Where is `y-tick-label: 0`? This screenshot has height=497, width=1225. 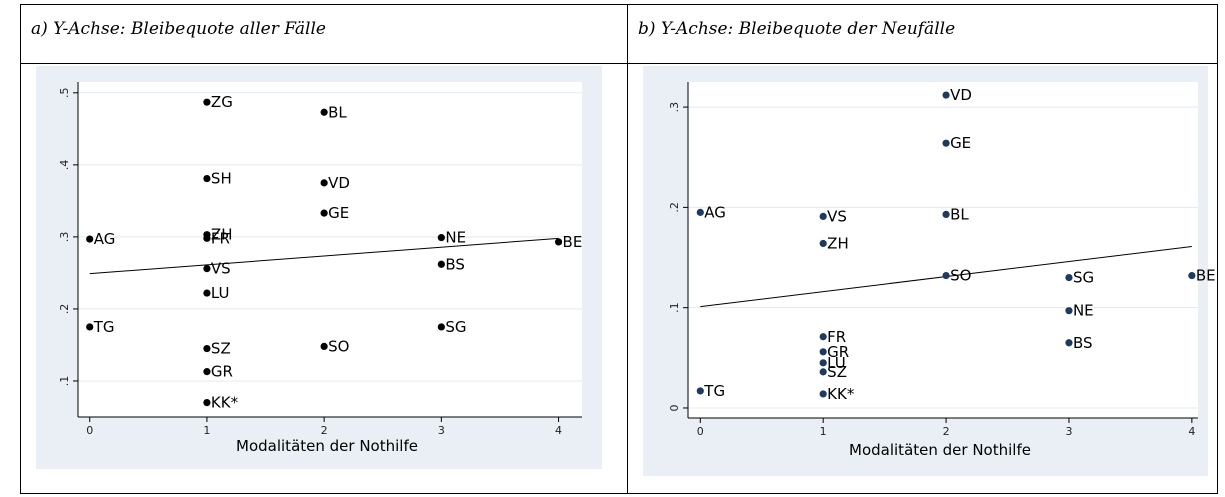 y-tick-label: 0 is located at coordinates (674, 407).